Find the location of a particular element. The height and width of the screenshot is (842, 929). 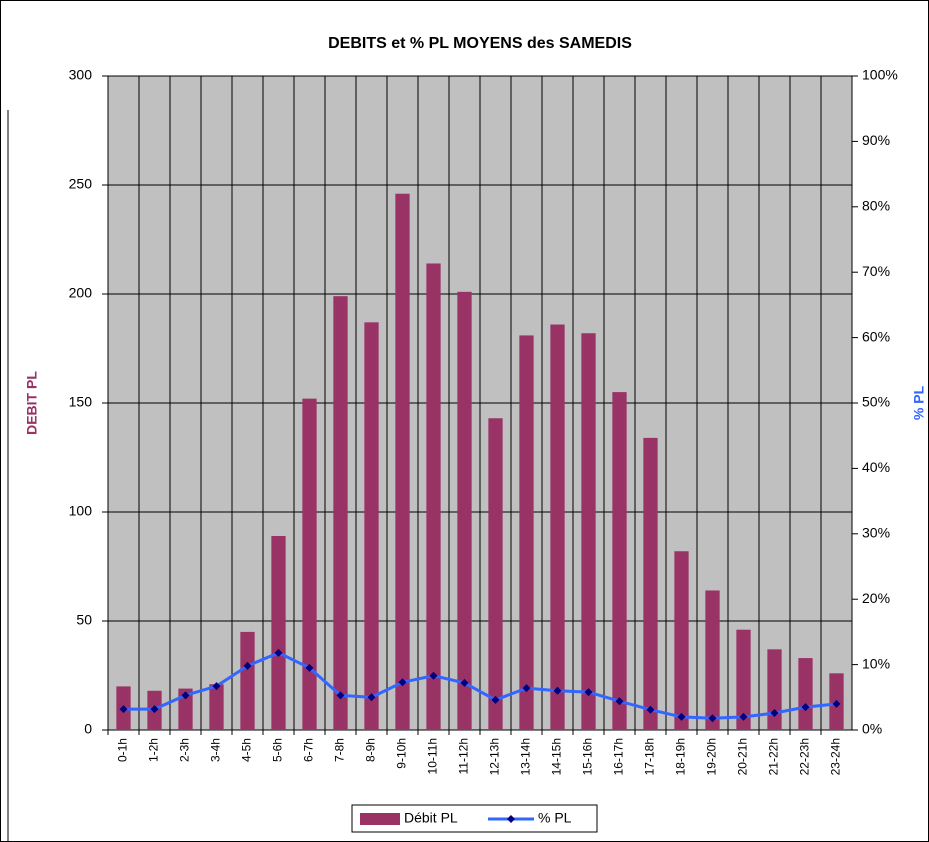

x-tick-label: 11-12h is located at coordinates (464, 756).